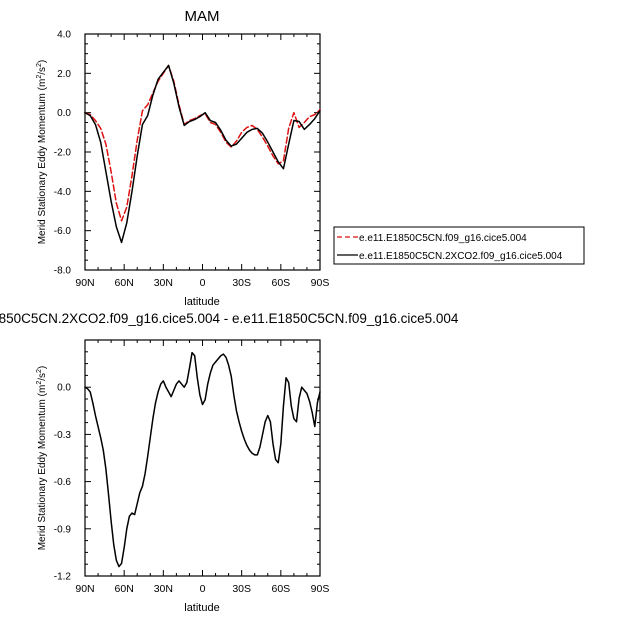 This screenshot has height=621, width=619. Describe the element at coordinates (63, 529) in the screenshot. I see `y-tick-label: -0.9` at that location.